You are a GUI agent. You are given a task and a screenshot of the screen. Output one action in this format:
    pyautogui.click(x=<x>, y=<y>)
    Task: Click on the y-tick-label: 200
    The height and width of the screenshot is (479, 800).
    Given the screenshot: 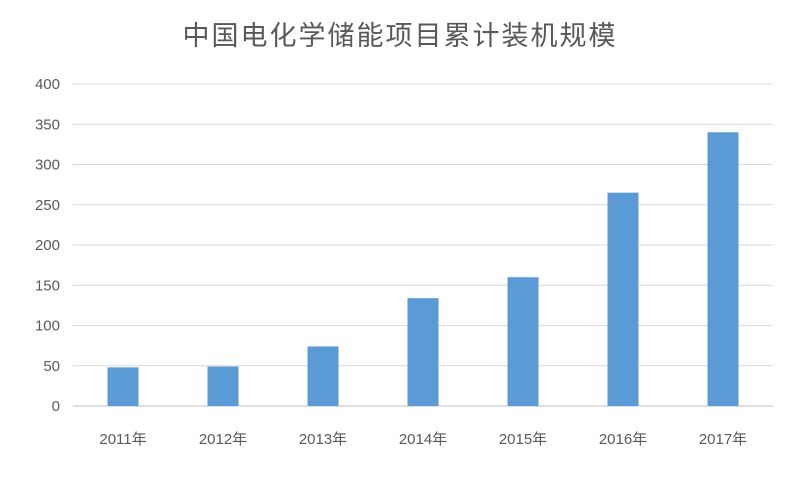 What is the action you would take?
    pyautogui.click(x=47, y=245)
    